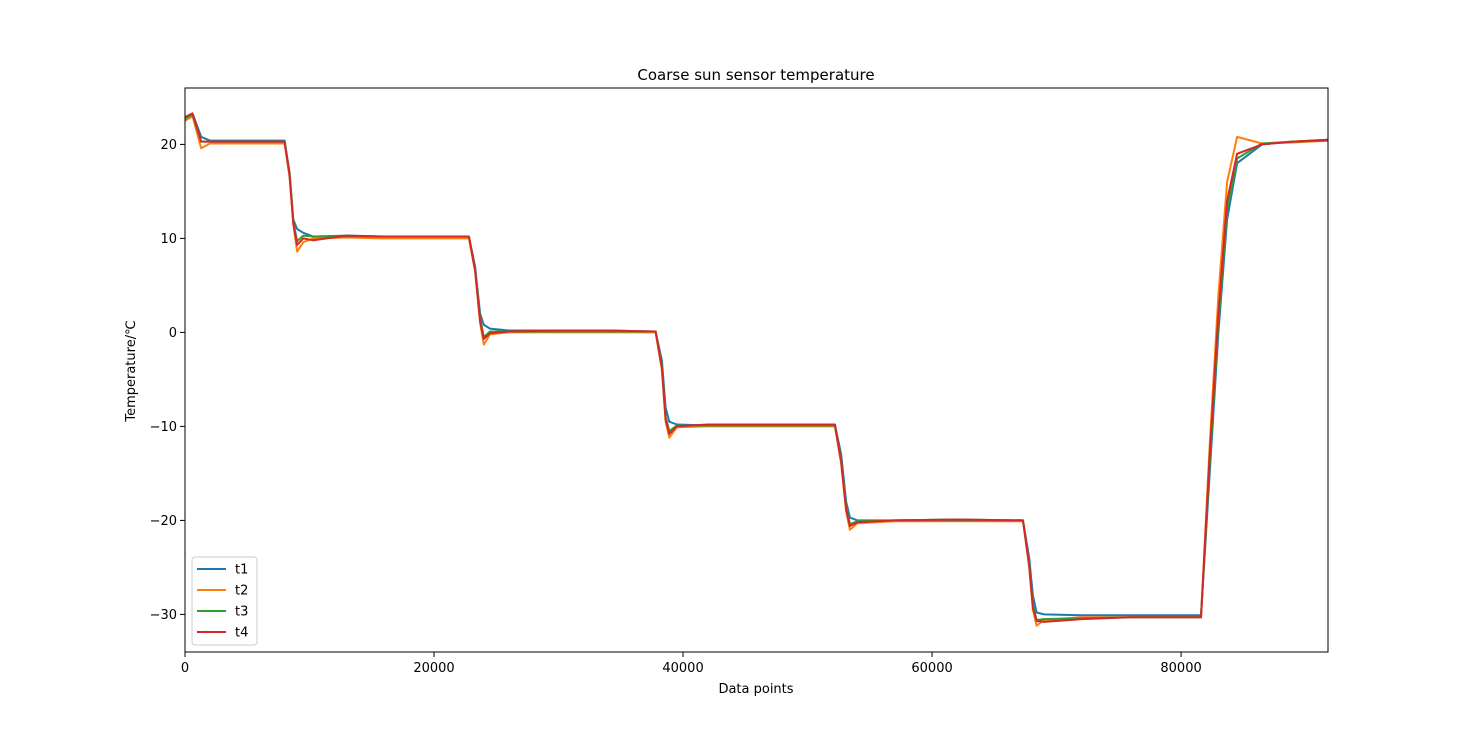 The width and height of the screenshot is (1475, 733). I want to click on y-tick-label: 0, so click(173, 333).